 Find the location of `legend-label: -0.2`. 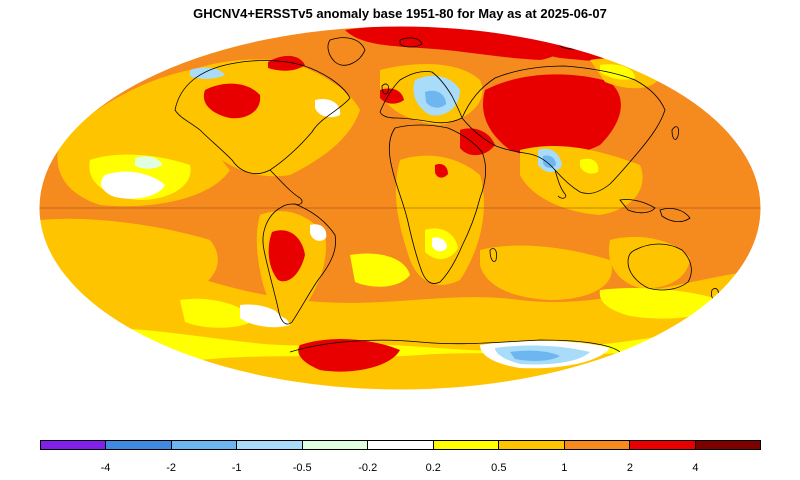

legend-label: -0.2 is located at coordinates (368, 468).